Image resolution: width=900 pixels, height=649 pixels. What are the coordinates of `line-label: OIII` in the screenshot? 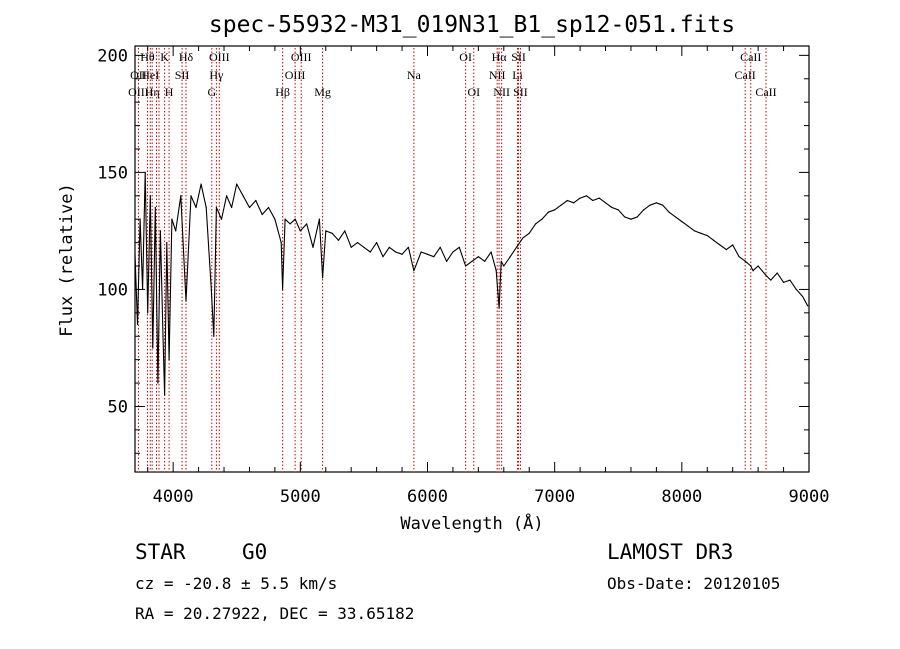 It's located at (138, 92).